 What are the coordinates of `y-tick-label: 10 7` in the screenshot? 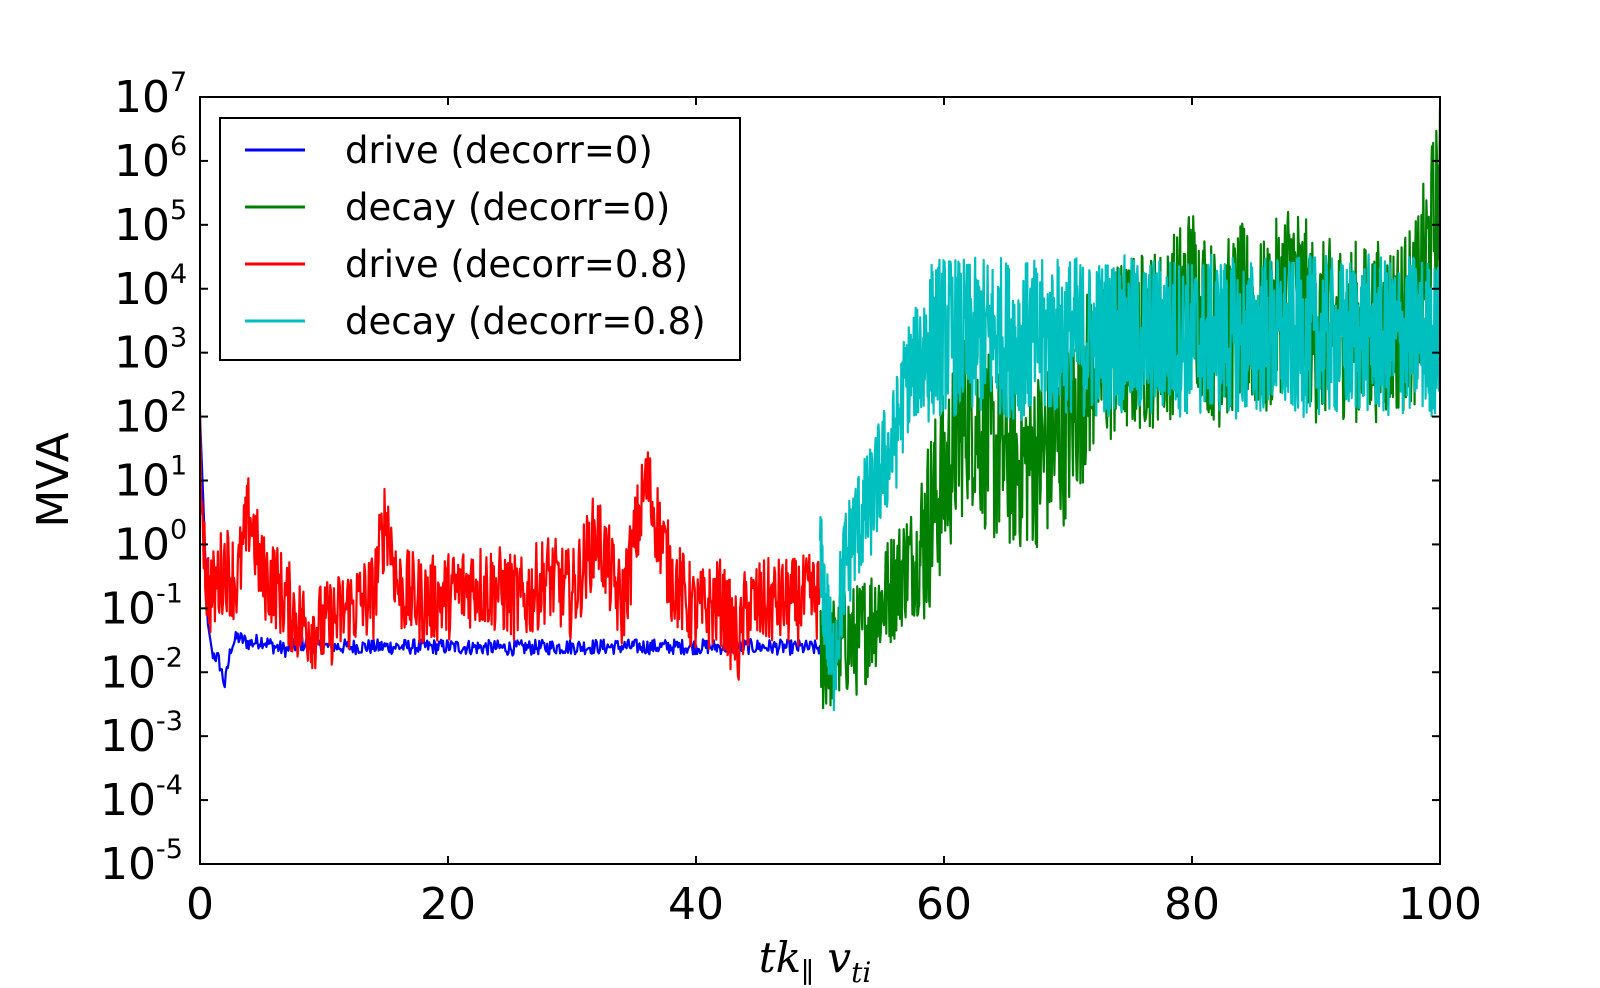 It's located at (150, 95).